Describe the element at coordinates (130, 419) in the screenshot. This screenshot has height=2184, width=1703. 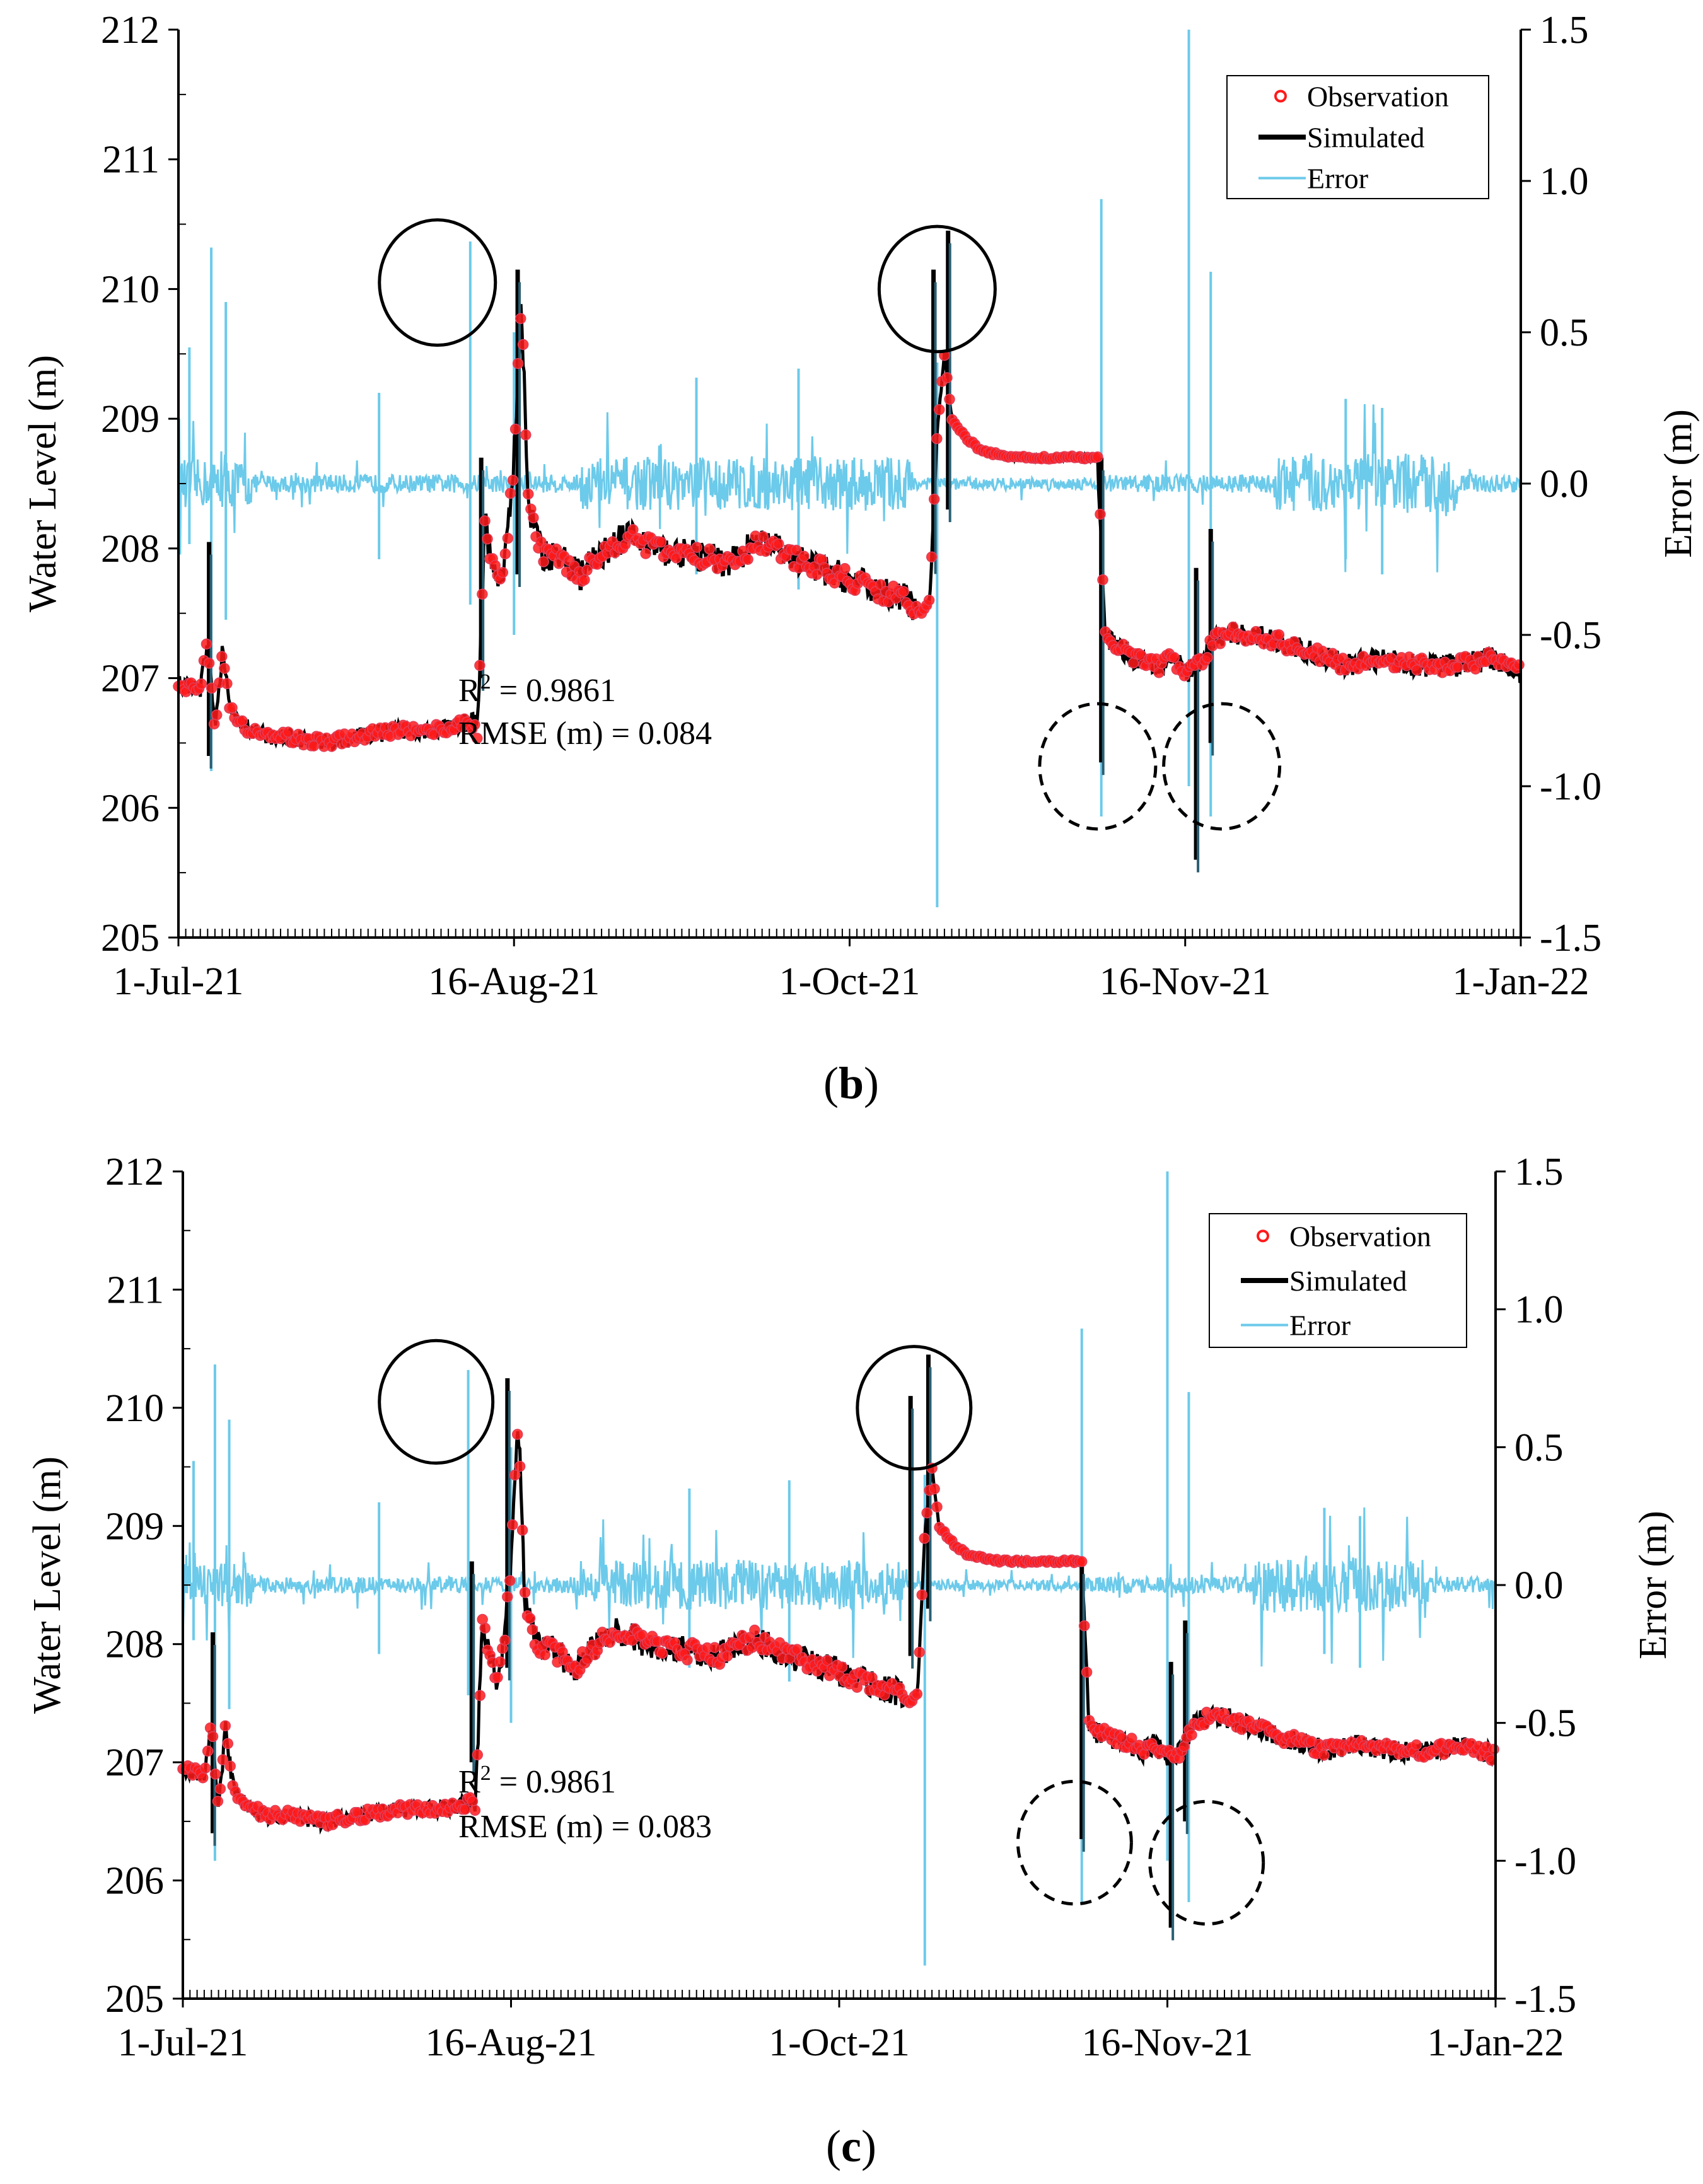
I see `y-tick-label: 209` at that location.